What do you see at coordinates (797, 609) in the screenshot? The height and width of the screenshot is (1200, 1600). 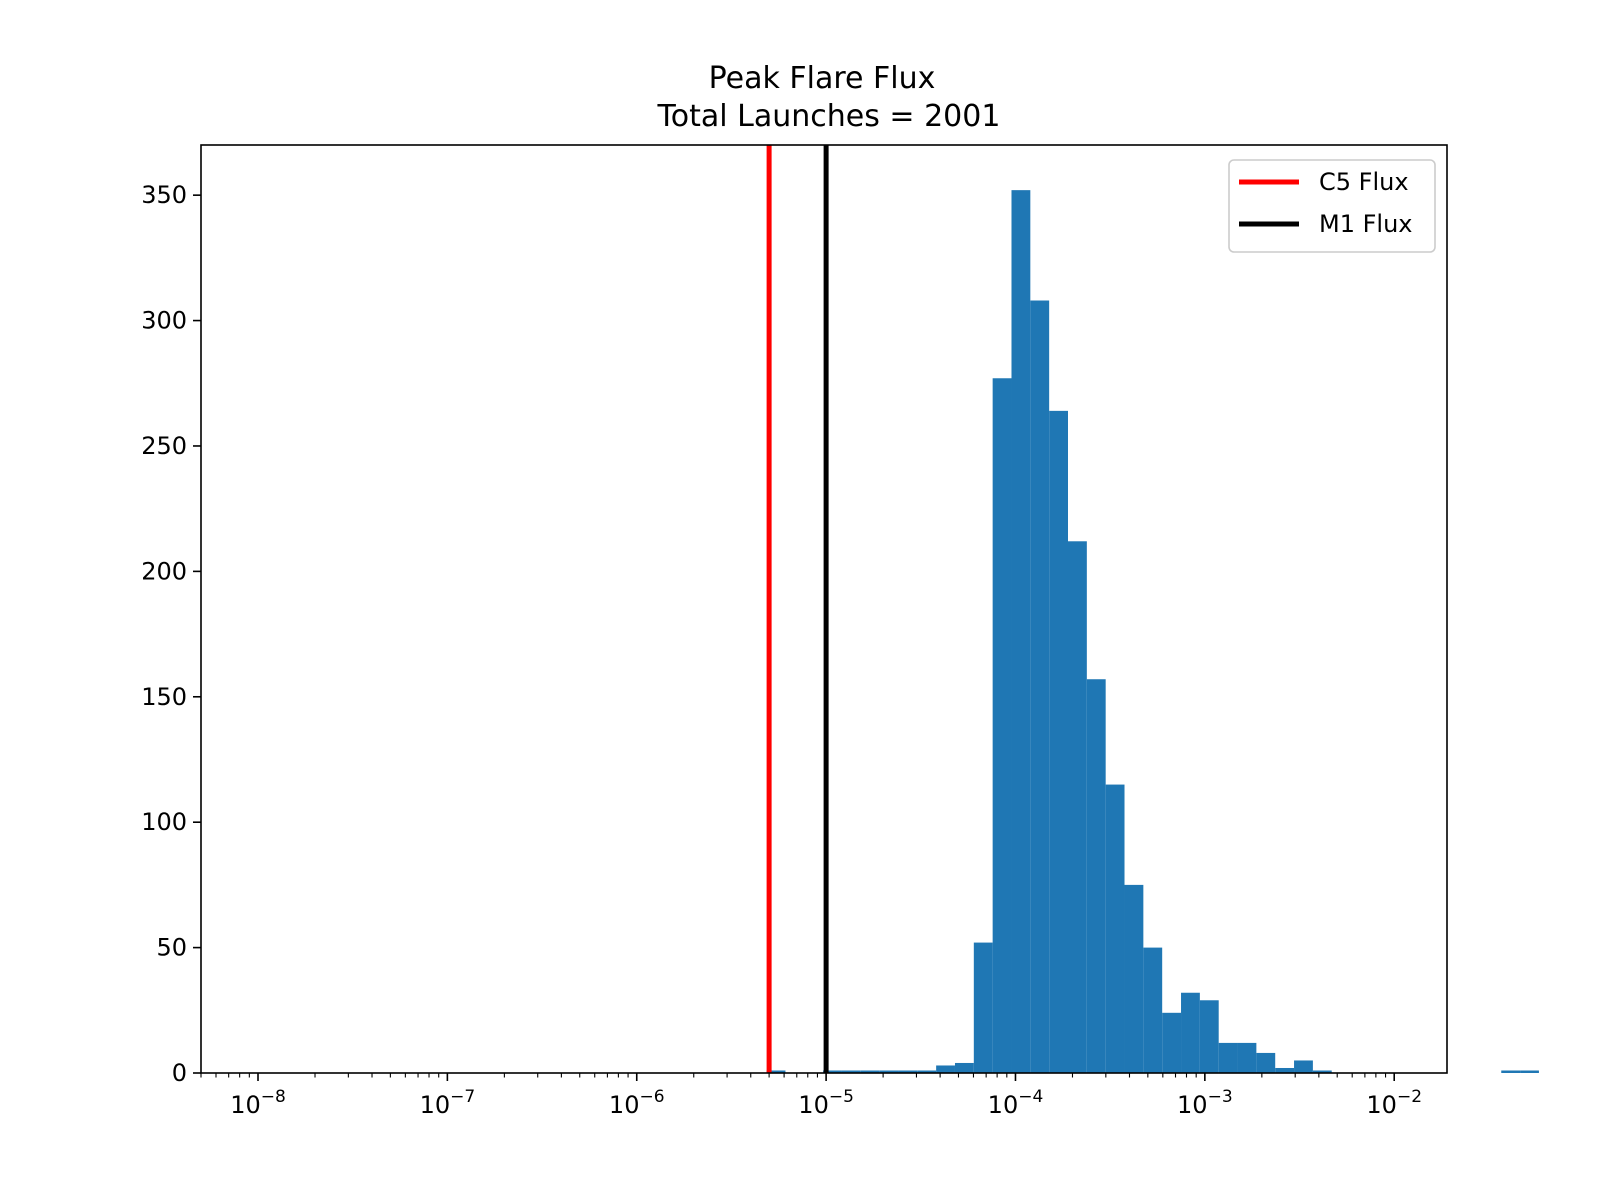 I see `reference-lines` at bounding box center [797, 609].